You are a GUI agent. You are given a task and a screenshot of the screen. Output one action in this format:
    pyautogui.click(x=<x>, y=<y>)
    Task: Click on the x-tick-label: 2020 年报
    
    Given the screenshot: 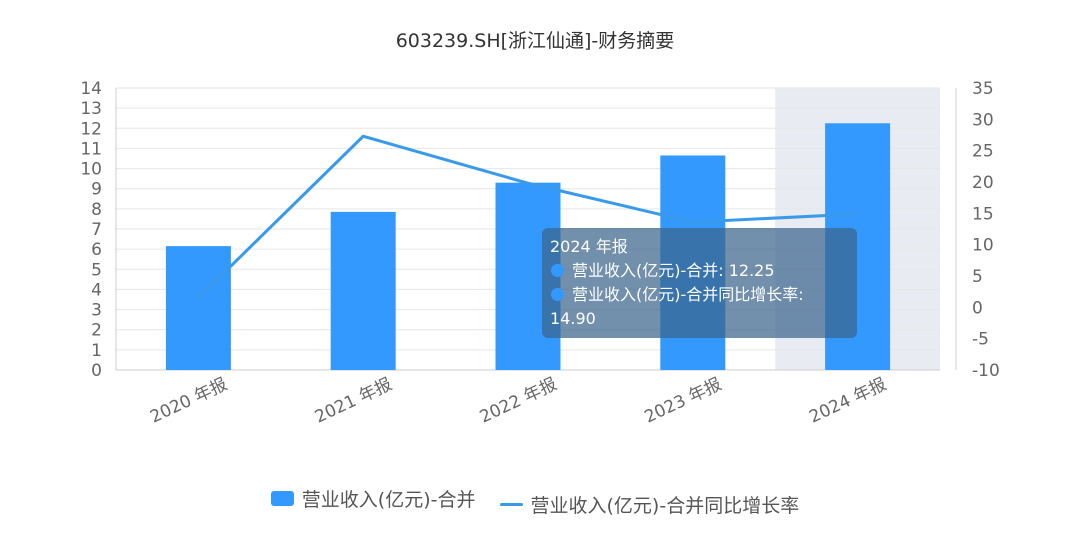 What is the action you would take?
    pyautogui.click(x=188, y=400)
    